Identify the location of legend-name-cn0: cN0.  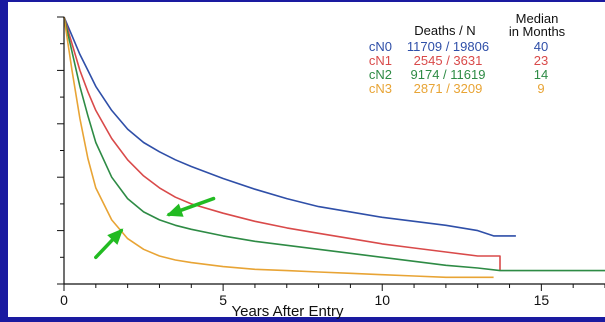
(380, 46).